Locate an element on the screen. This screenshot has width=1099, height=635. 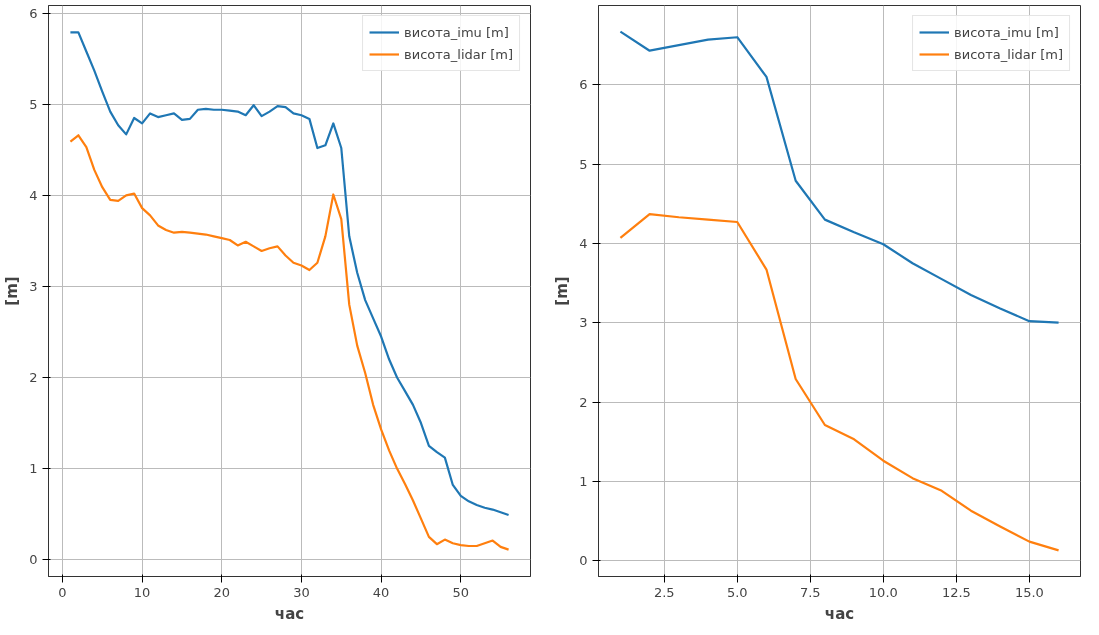
x-tick-label: 30 is located at coordinates (301, 592).